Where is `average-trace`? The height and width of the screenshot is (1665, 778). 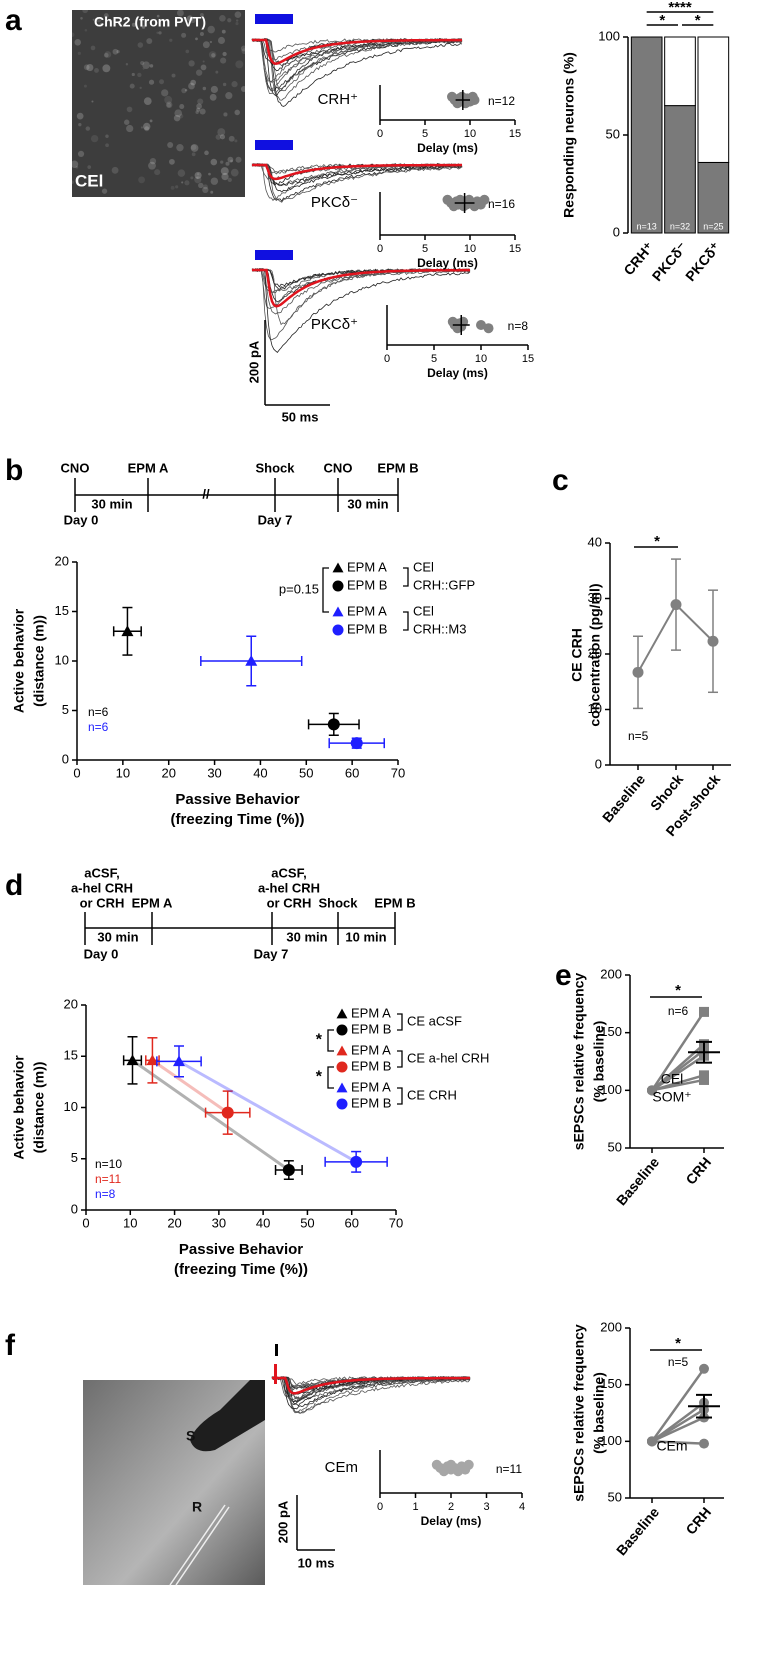 average-trace is located at coordinates (357, 172).